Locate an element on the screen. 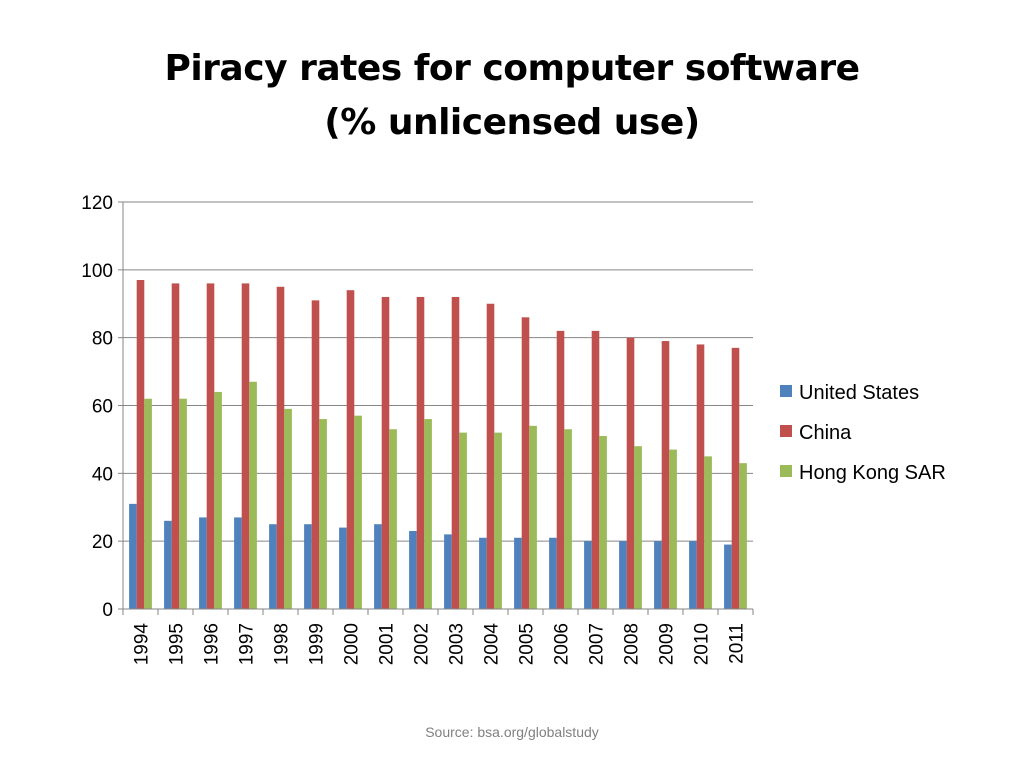  x-tick-label: 2009 is located at coordinates (667, 644).